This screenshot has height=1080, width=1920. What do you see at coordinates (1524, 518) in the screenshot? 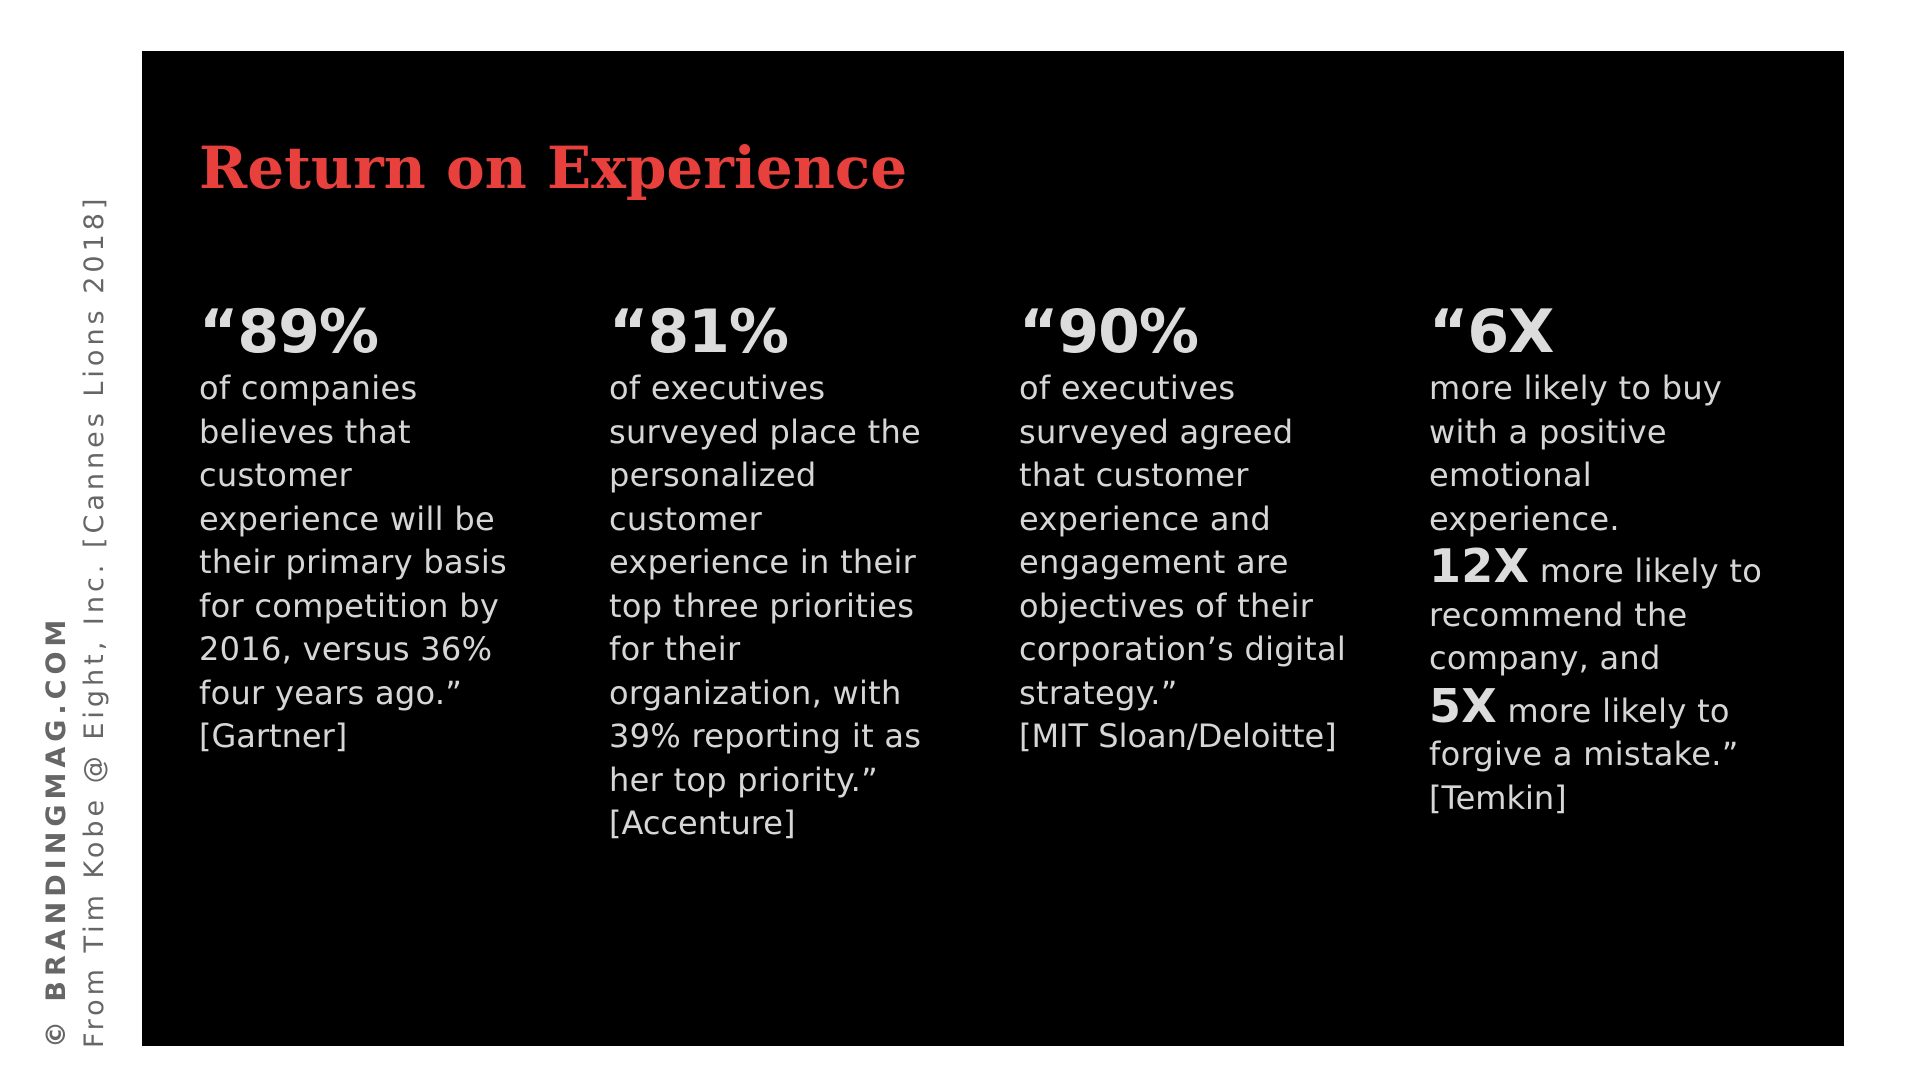
I see `description-line: experience.` at bounding box center [1524, 518].